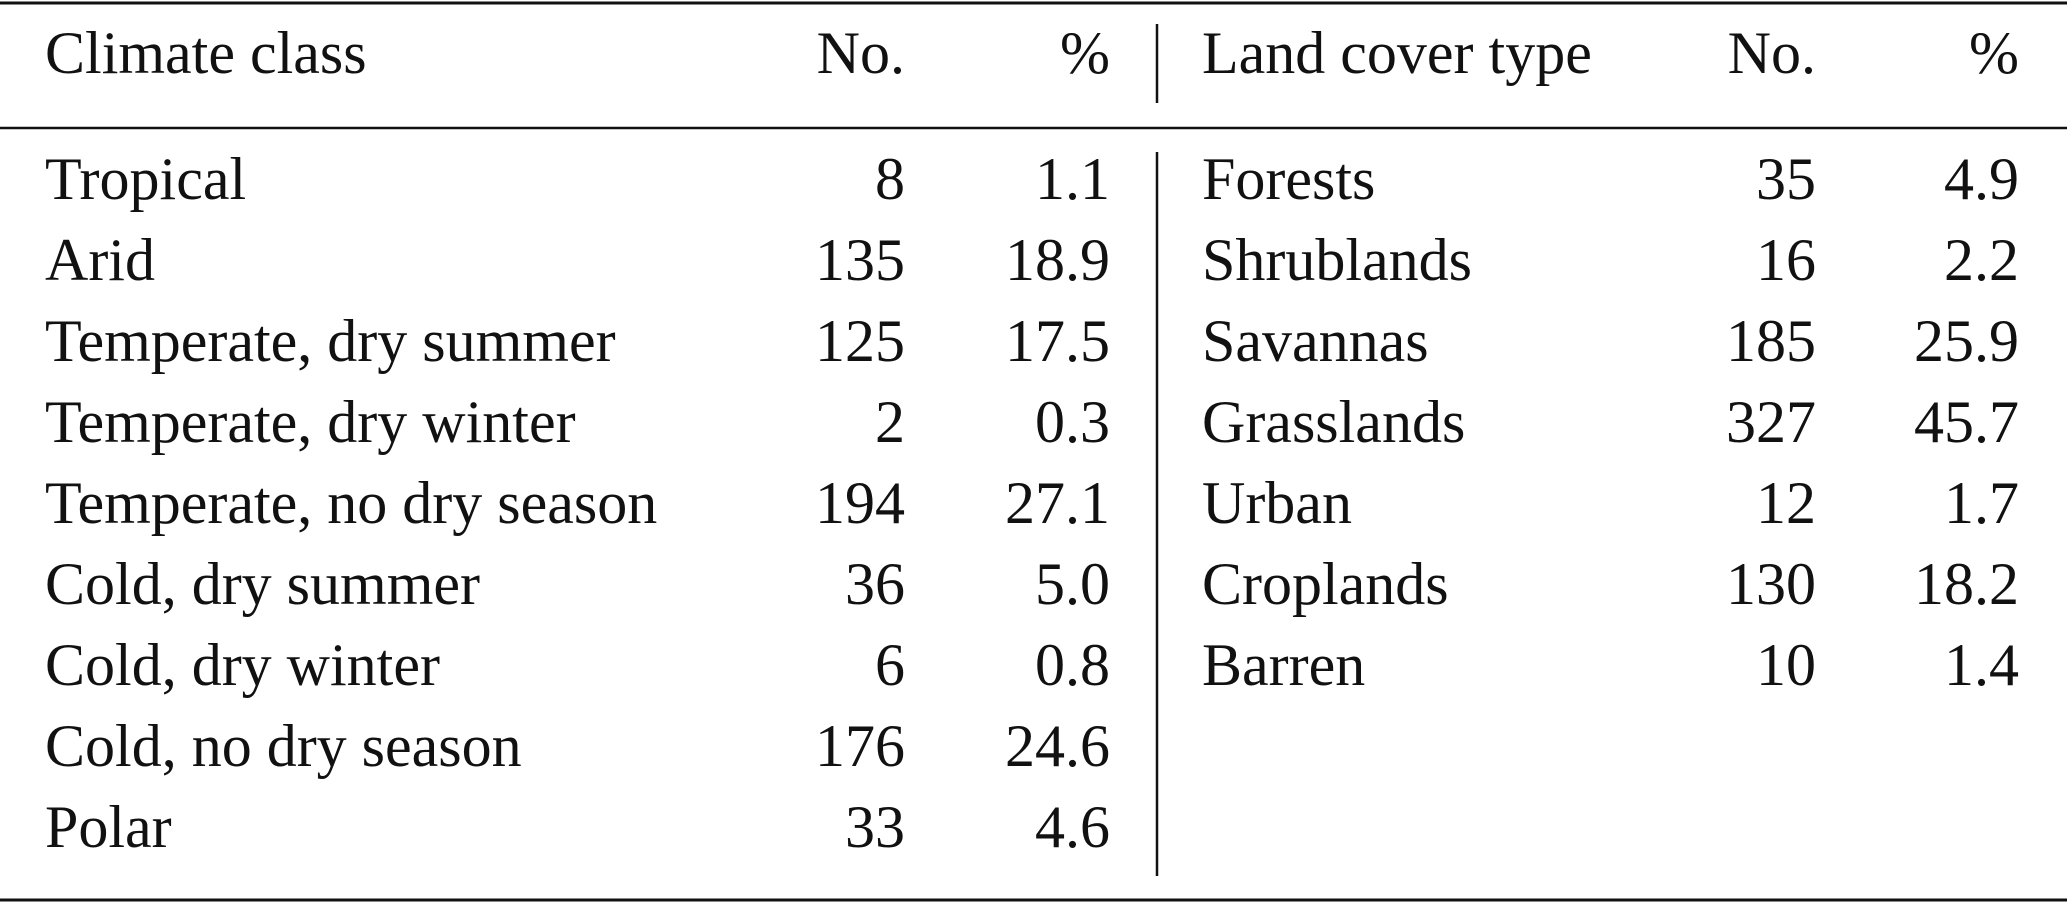 The image size is (2067, 903). Describe the element at coordinates (1072, 827) in the screenshot. I see `cell: 4.6` at that location.